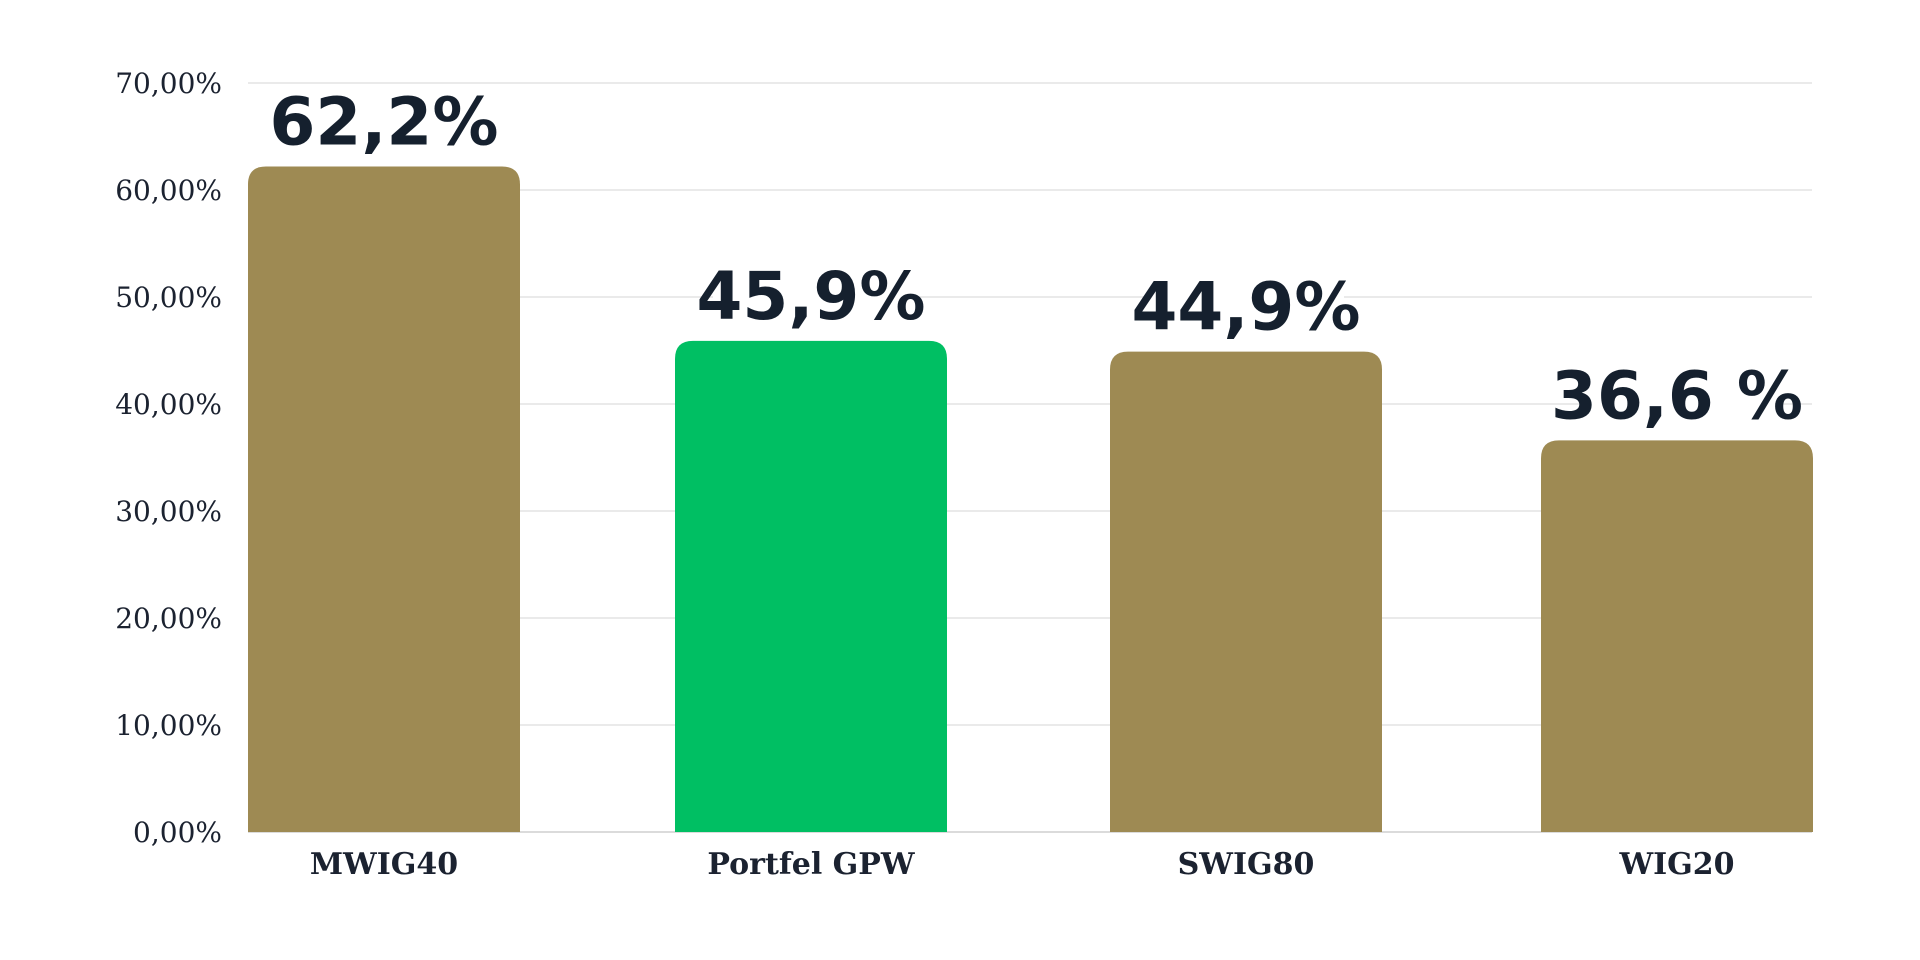 This screenshot has height=960, width=1920. Describe the element at coordinates (1676, 864) in the screenshot. I see `category-label: WIG20` at that location.